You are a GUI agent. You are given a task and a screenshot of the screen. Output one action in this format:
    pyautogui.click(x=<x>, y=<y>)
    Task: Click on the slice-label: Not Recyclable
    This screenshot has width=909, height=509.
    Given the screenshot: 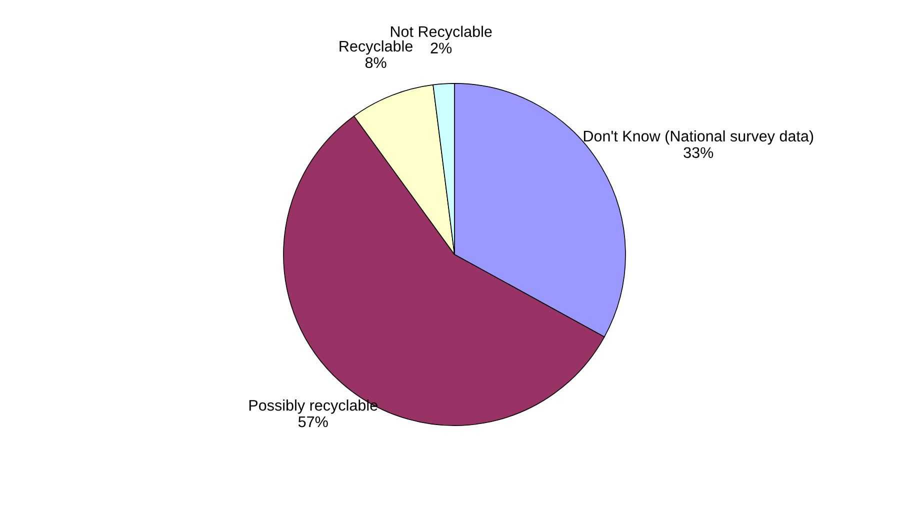 What is the action you would take?
    pyautogui.click(x=441, y=33)
    